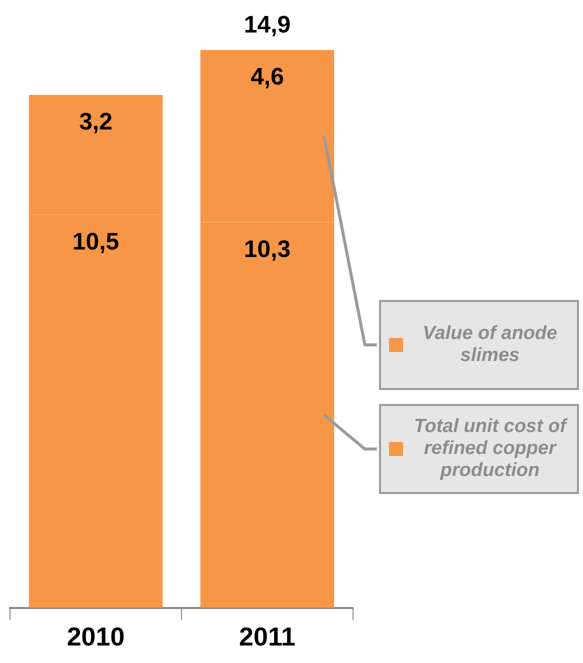  Describe the element at coordinates (95, 637) in the screenshot. I see `x-tick-label: 2010` at that location.